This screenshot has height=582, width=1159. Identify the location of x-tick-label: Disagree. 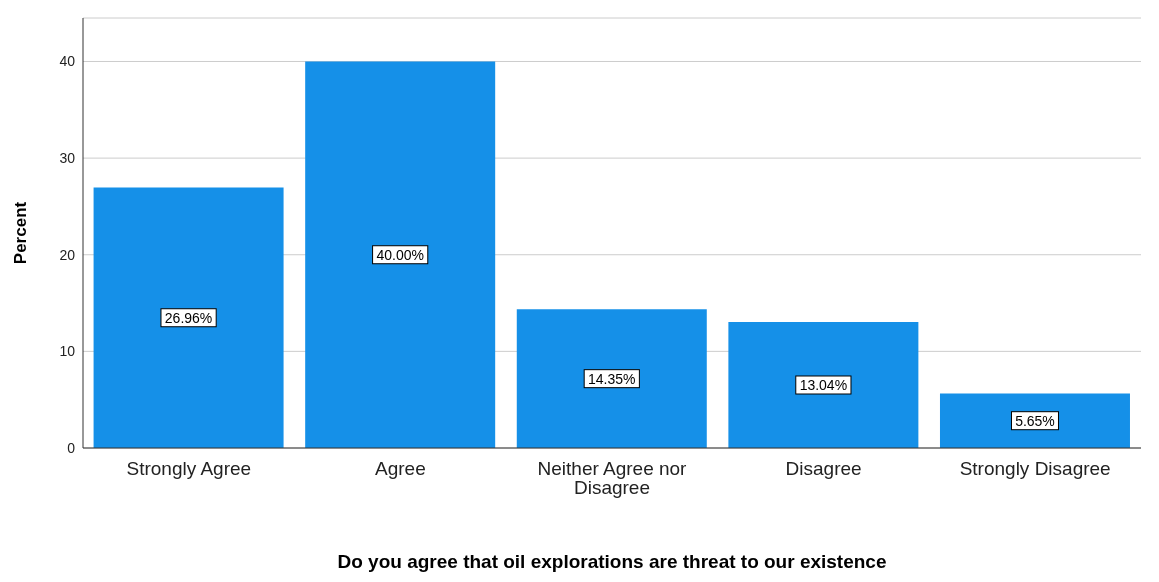
(823, 469).